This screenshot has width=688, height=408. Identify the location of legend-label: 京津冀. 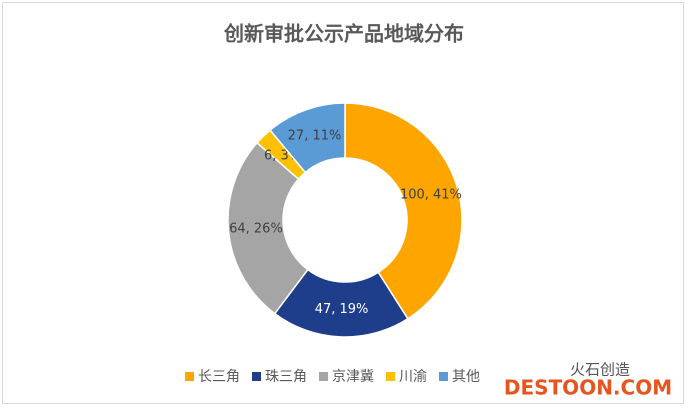
(353, 377).